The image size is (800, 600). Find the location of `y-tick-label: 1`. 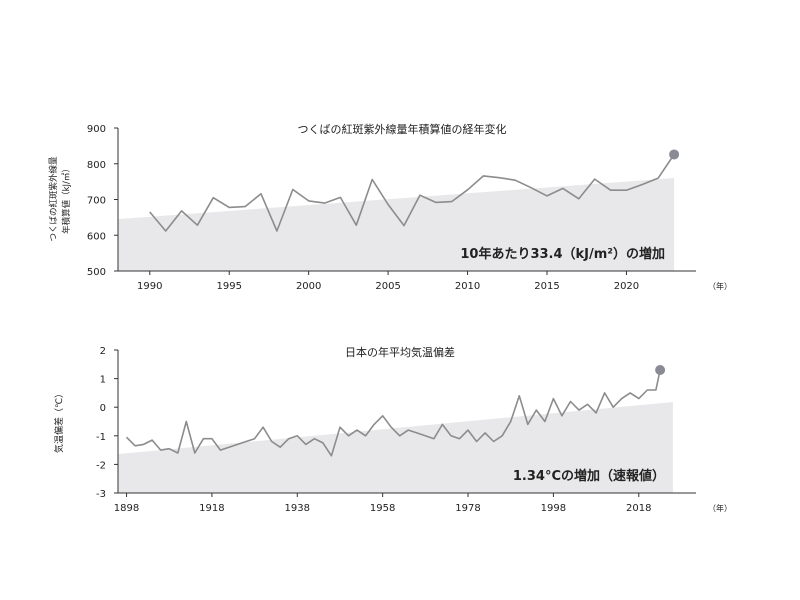

y-tick-label: 1 is located at coordinates (103, 380).